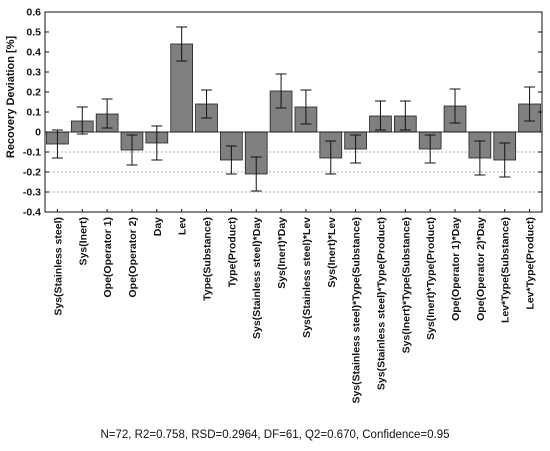 Image resolution: width=550 pixels, height=451 pixels. I want to click on x-tick-label: Sys(Stainless steel)*Day, so click(257, 278).